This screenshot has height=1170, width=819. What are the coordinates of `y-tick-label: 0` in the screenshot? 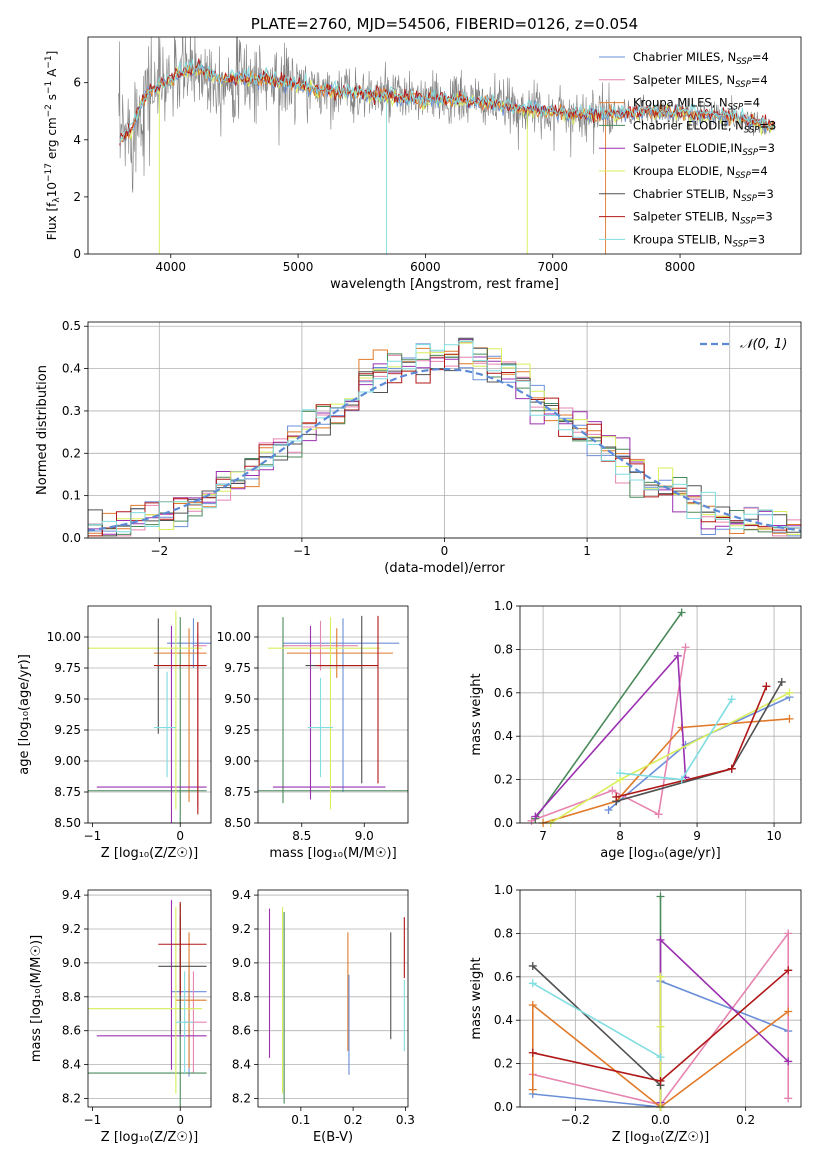 It's located at (77, 254).